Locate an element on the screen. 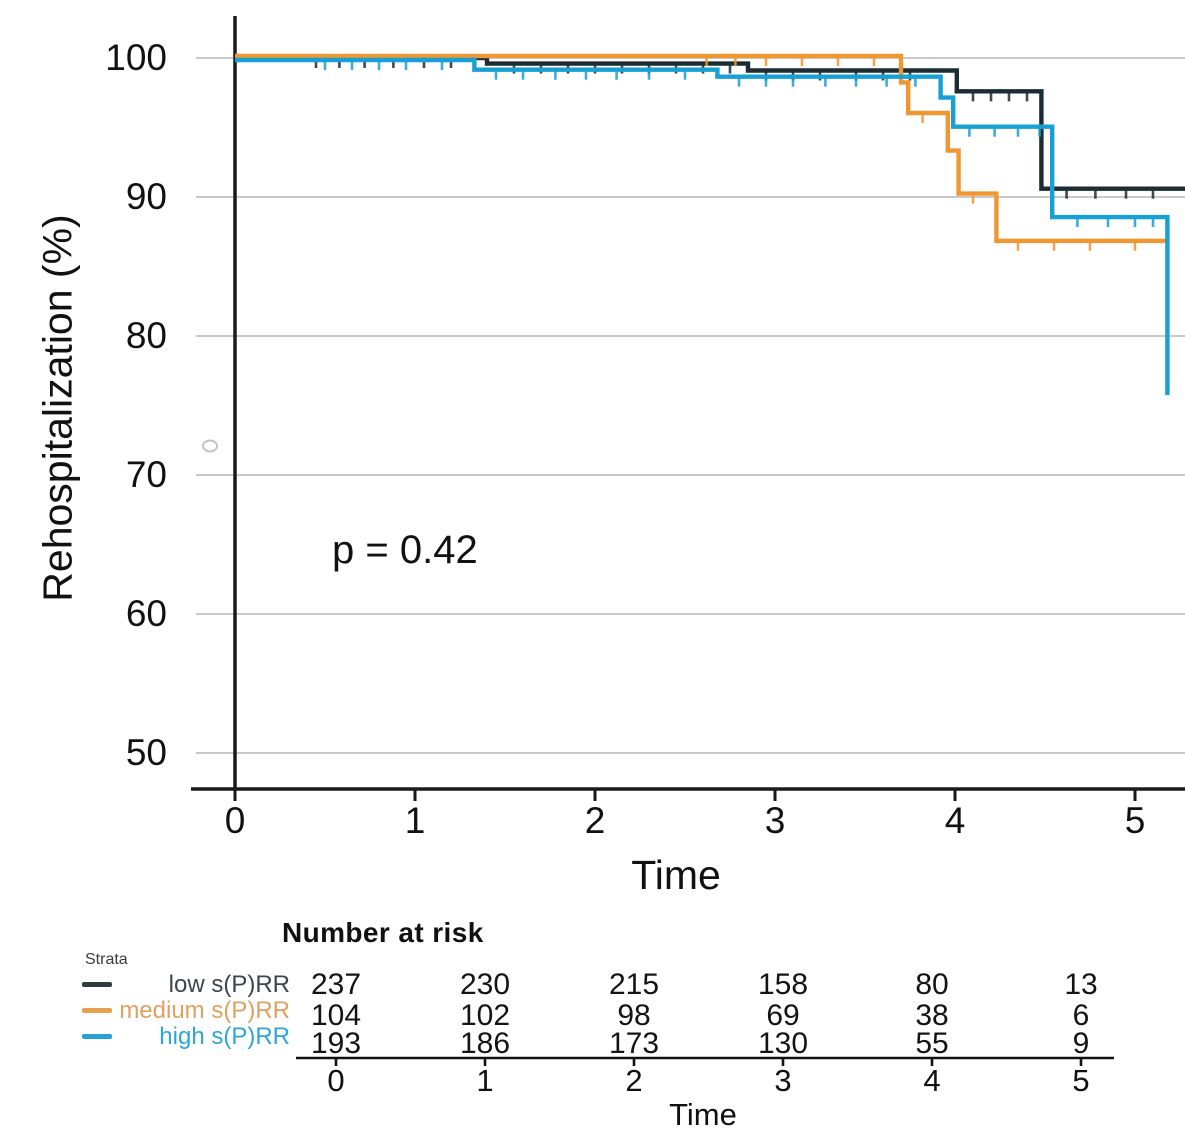  legend-strata-label: Strata is located at coordinates (106, 959).